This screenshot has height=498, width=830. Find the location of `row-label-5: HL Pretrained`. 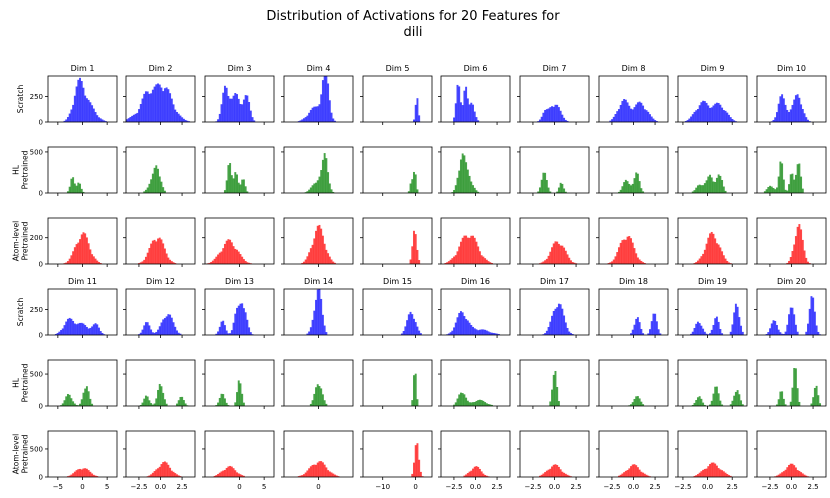

row-label-5: HL Pretrained is located at coordinates (21, 382).